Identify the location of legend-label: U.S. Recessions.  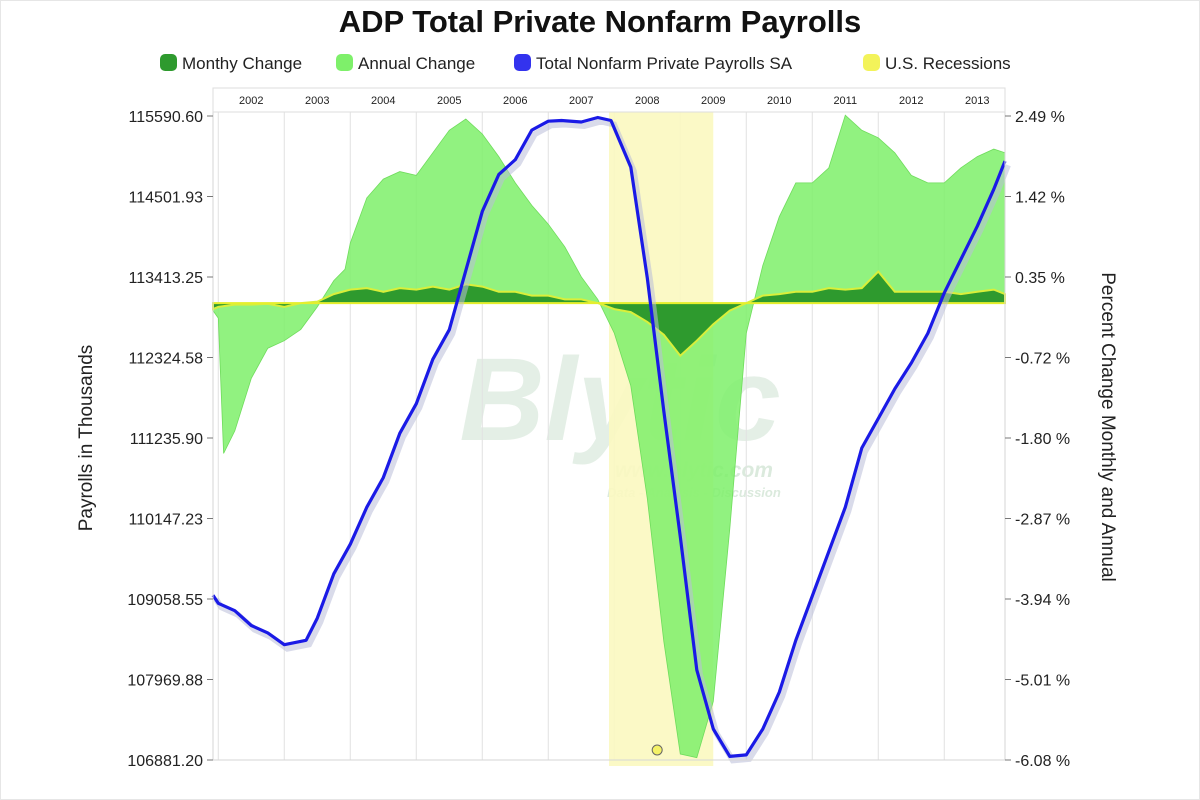
(948, 63).